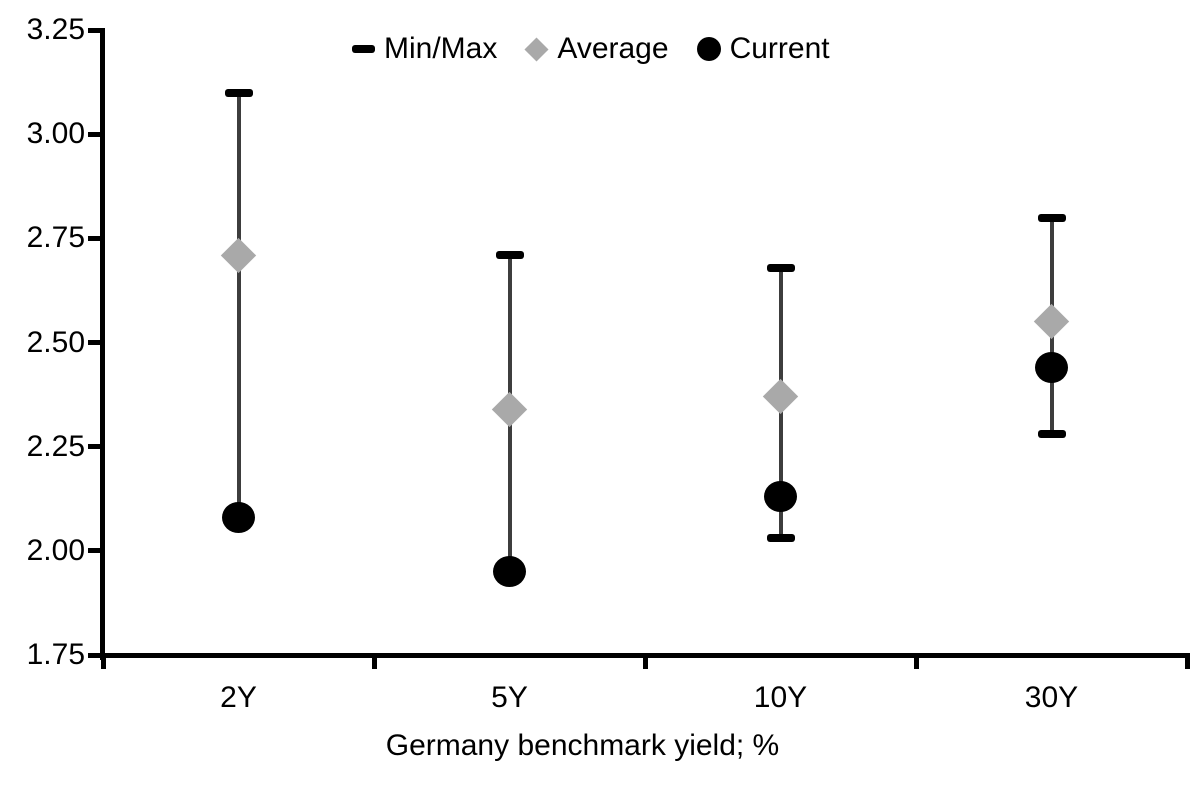 This screenshot has width=1200, height=788. Describe the element at coordinates (363, 49) in the screenshot. I see `minmax-dash-icon` at that location.